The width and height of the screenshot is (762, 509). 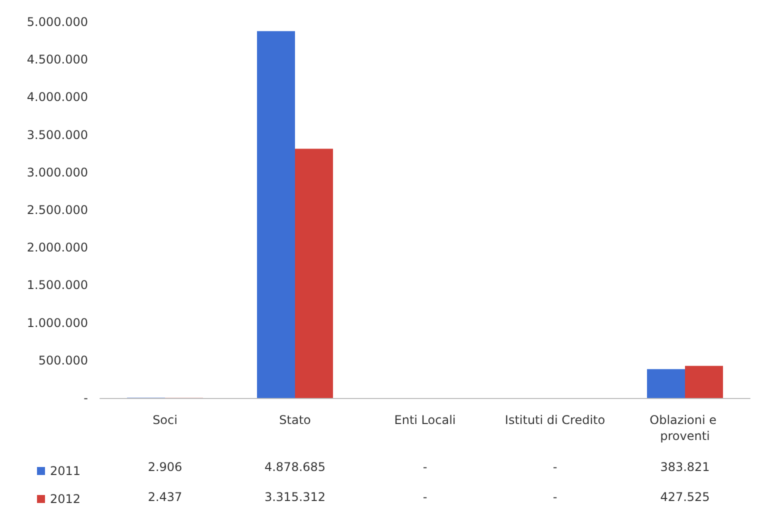 I want to click on y-tick-label: 4.000.000, so click(x=57, y=97).